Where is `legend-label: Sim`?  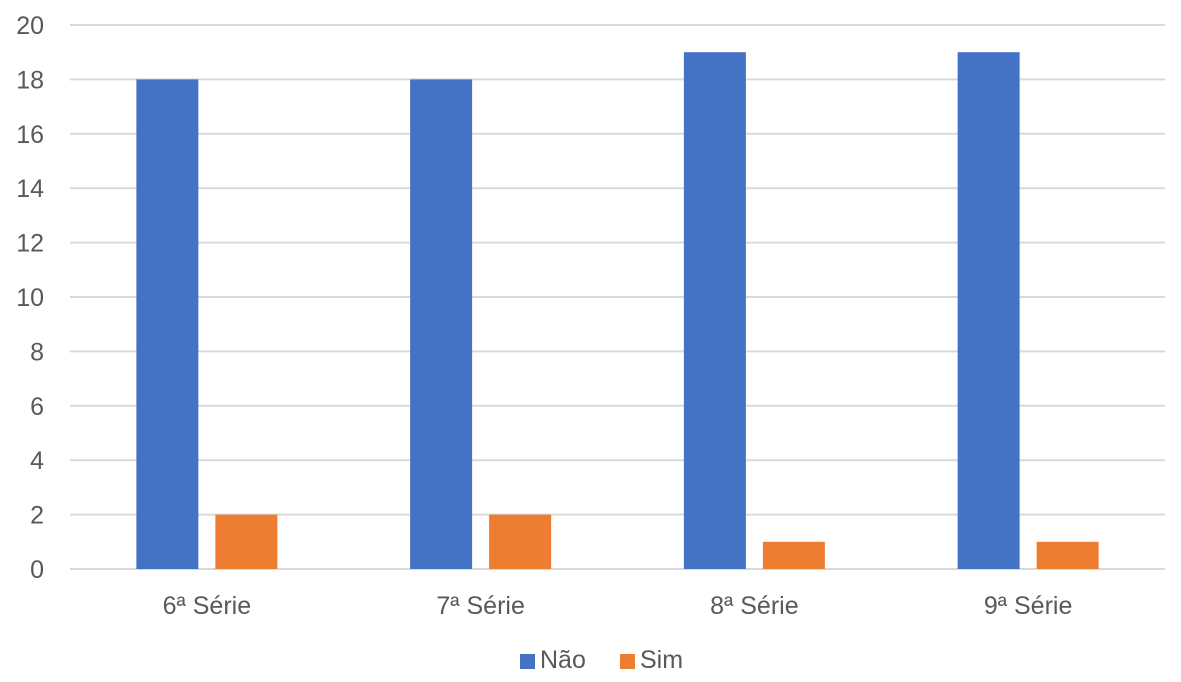
legend-label: Sim is located at coordinates (661, 660).